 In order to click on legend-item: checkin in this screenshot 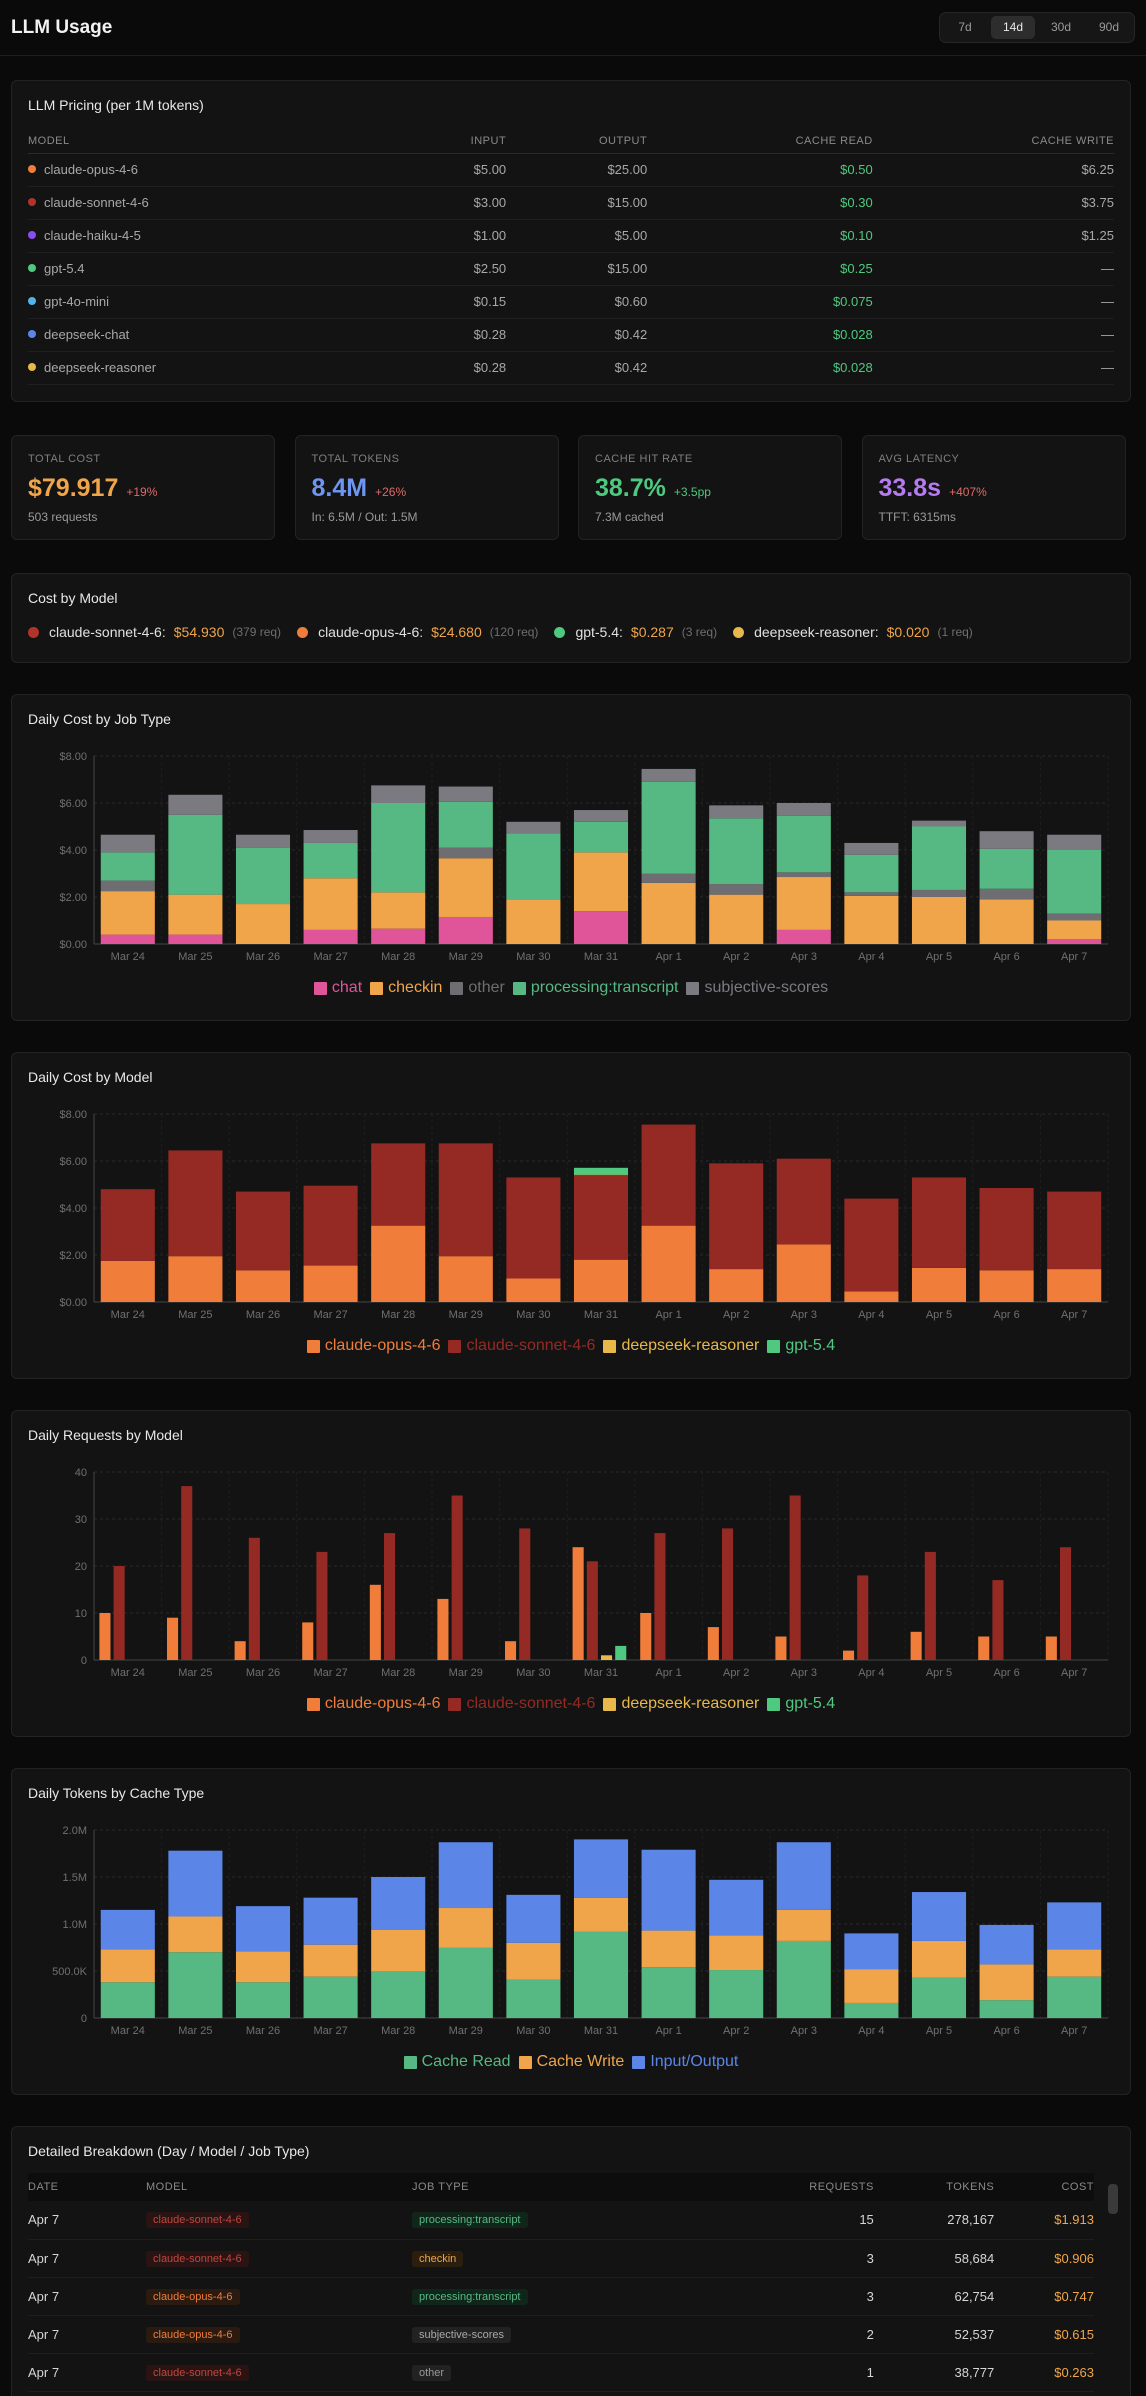, I will do `click(406, 988)`.